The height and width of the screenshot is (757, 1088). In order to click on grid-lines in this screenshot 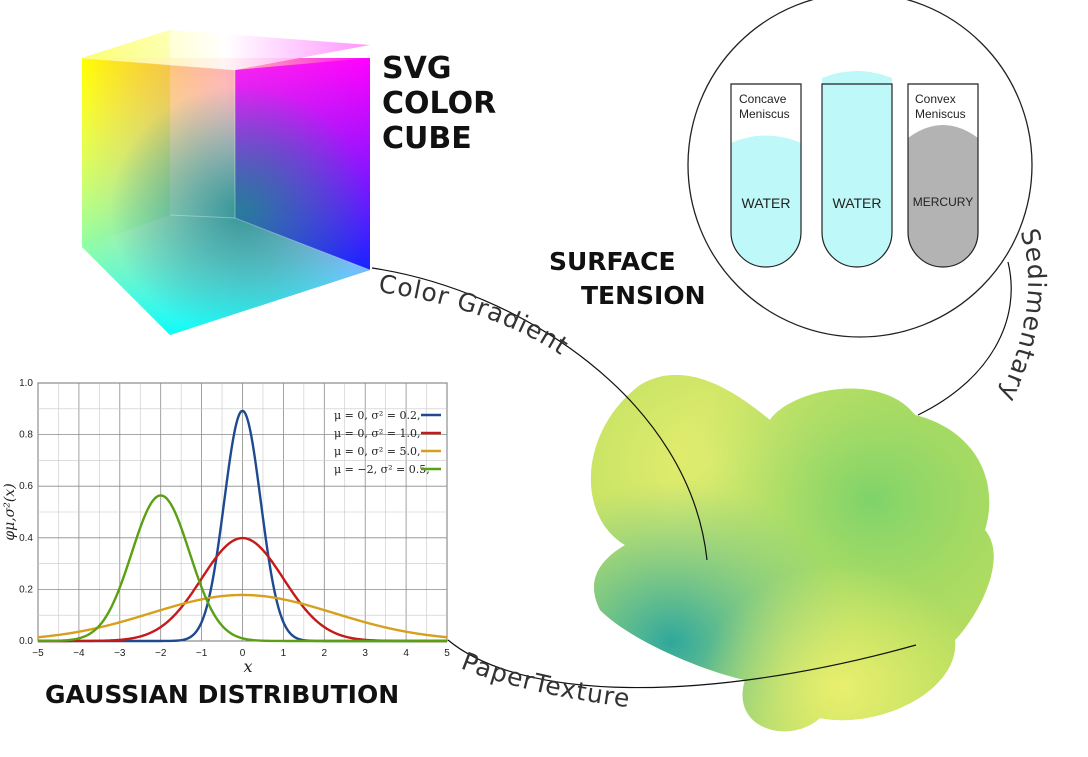, I will do `click(242, 512)`.